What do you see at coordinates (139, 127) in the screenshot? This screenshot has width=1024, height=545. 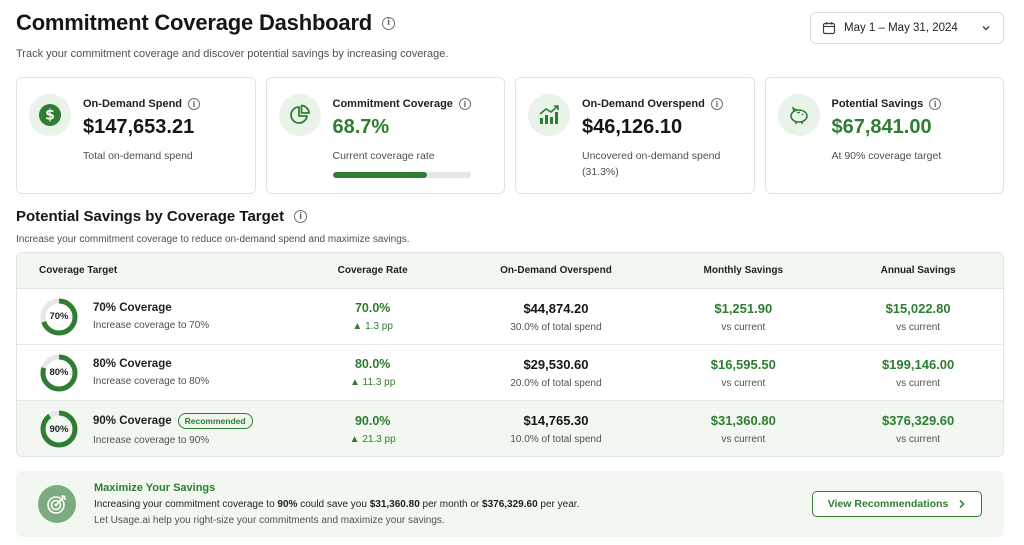 I see `card-value: $147,653.21` at bounding box center [139, 127].